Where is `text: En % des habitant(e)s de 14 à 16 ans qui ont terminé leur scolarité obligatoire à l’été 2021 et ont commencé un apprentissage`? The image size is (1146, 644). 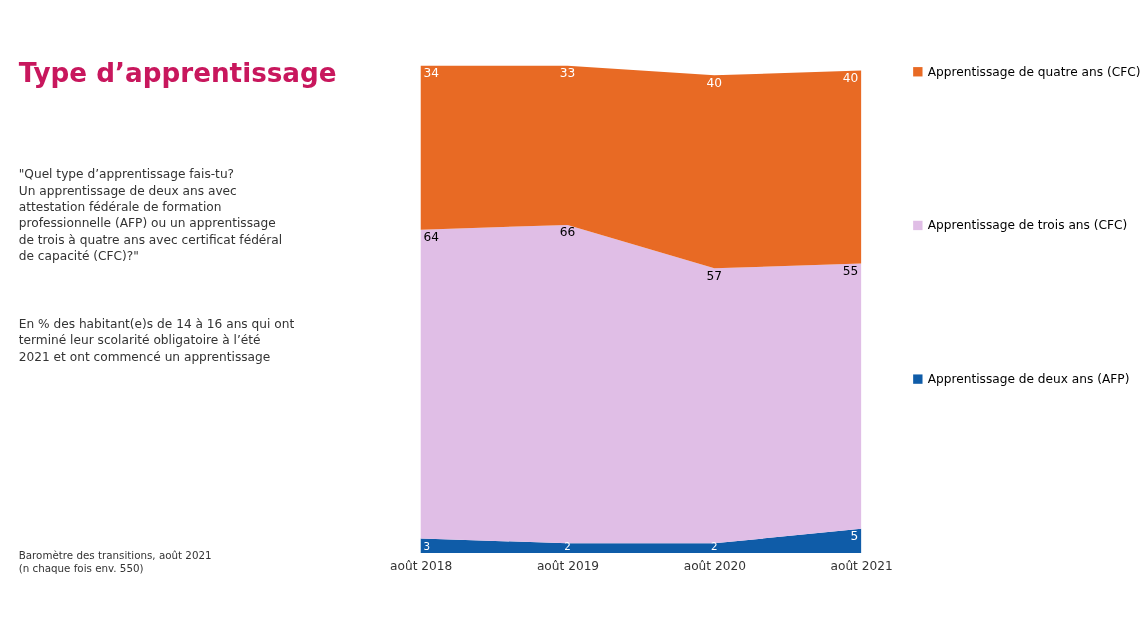
text: En % des habitant(e)s de 14 à 16 ans qui ont terminé leur scolarité obligatoire à l’été 2021 et ont commencé un apprentissage is located at coordinates (156, 340).